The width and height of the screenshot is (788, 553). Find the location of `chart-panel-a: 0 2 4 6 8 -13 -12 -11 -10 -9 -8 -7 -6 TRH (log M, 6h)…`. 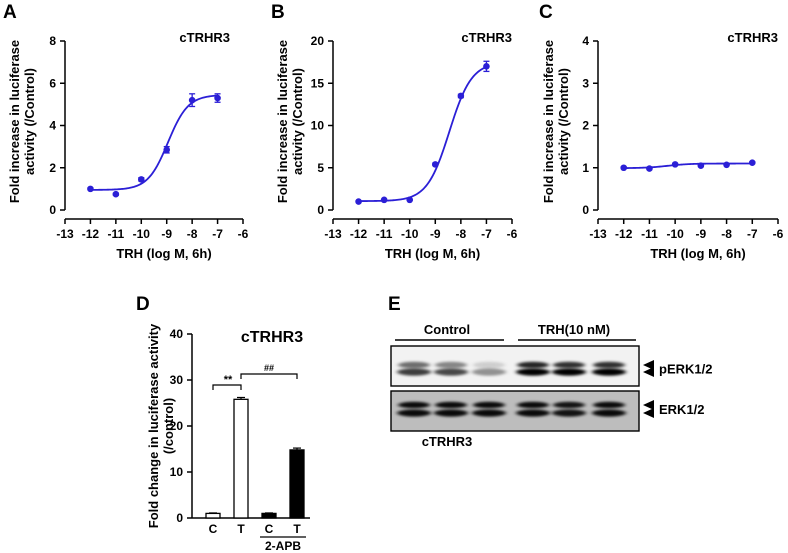

chart-panel-a: 0 2 4 6 8 -13 -12 -11 -10 -9 -8 -7 -6 TRH (log M, 6h)… is located at coordinates (128, 145).